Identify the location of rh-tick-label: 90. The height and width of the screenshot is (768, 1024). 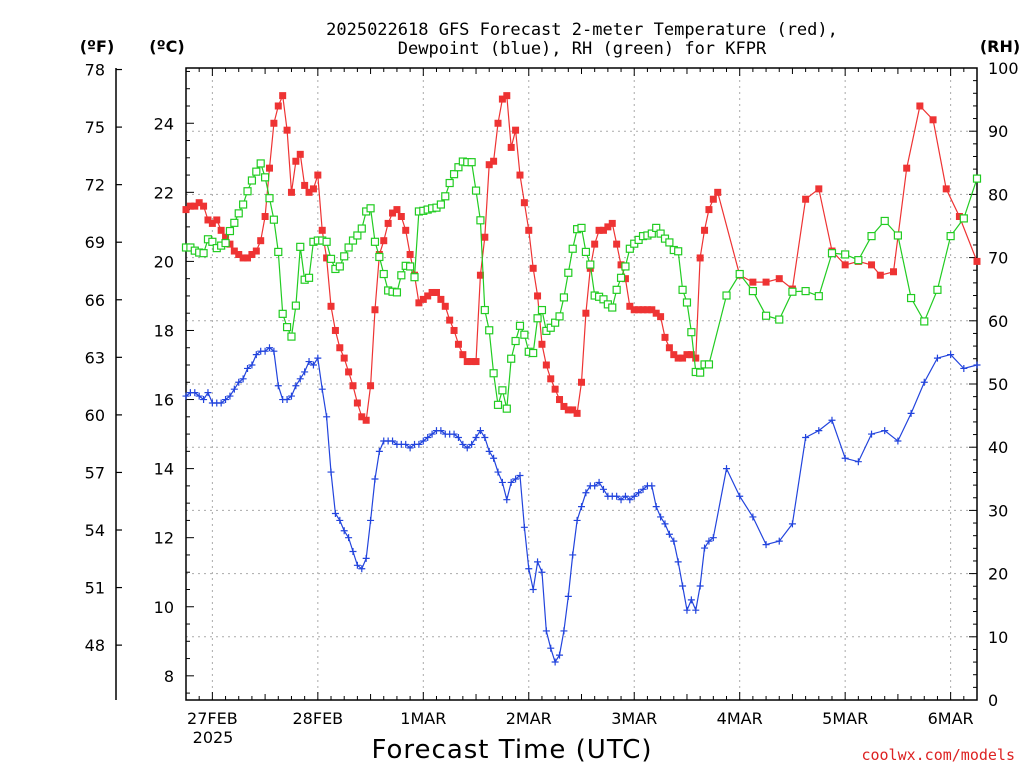
(998, 131).